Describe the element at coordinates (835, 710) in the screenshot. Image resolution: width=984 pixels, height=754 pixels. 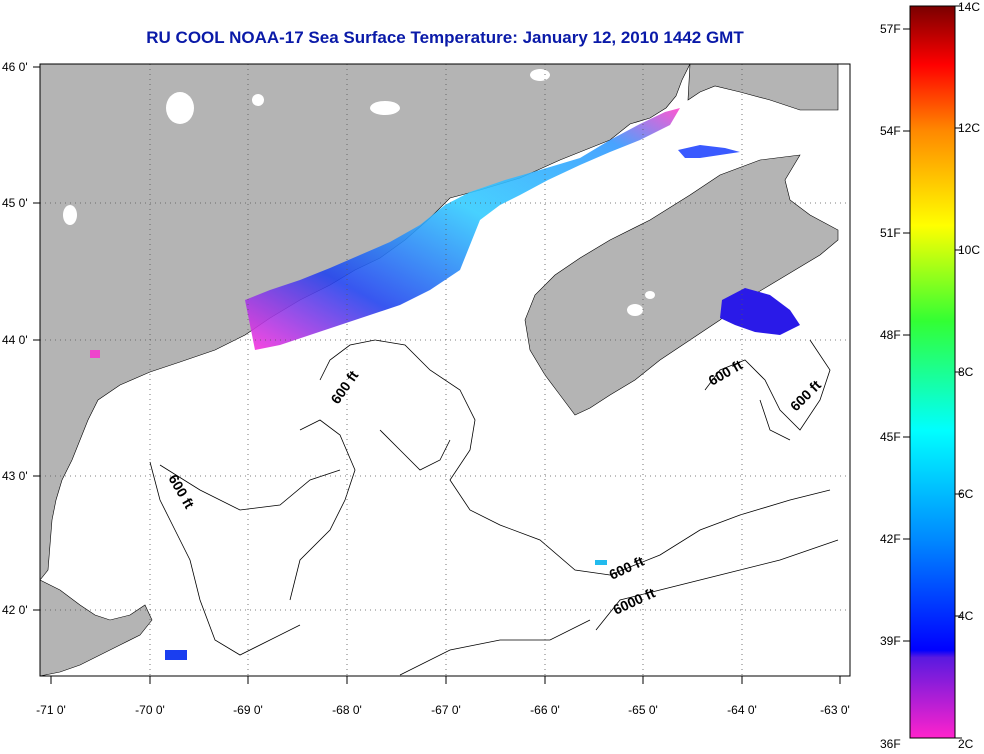
I see `x-tick-label: -63 0'` at that location.